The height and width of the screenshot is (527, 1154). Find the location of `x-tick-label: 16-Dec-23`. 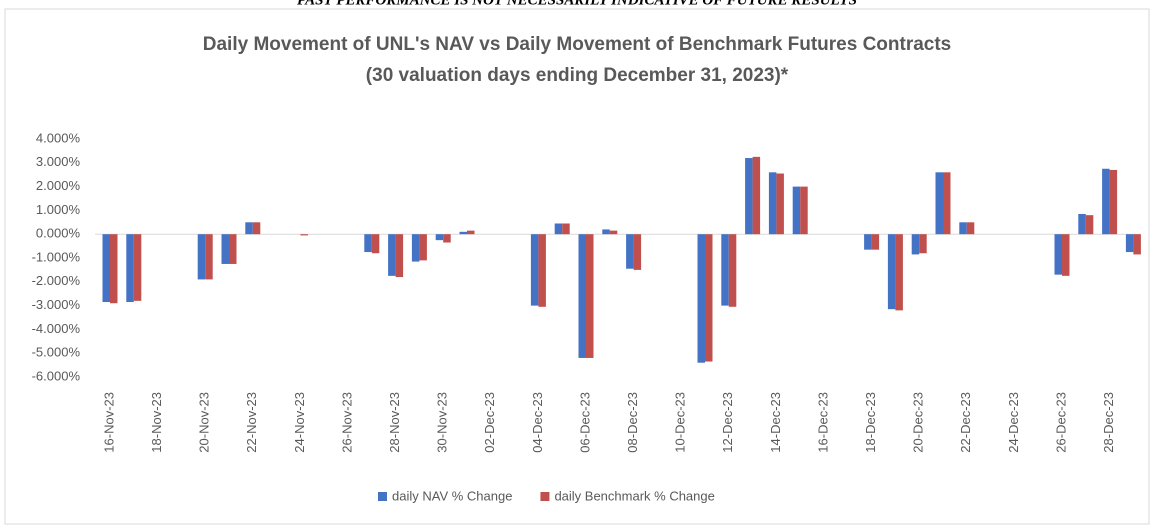

x-tick-label: 16-Dec-23 is located at coordinates (822, 422).